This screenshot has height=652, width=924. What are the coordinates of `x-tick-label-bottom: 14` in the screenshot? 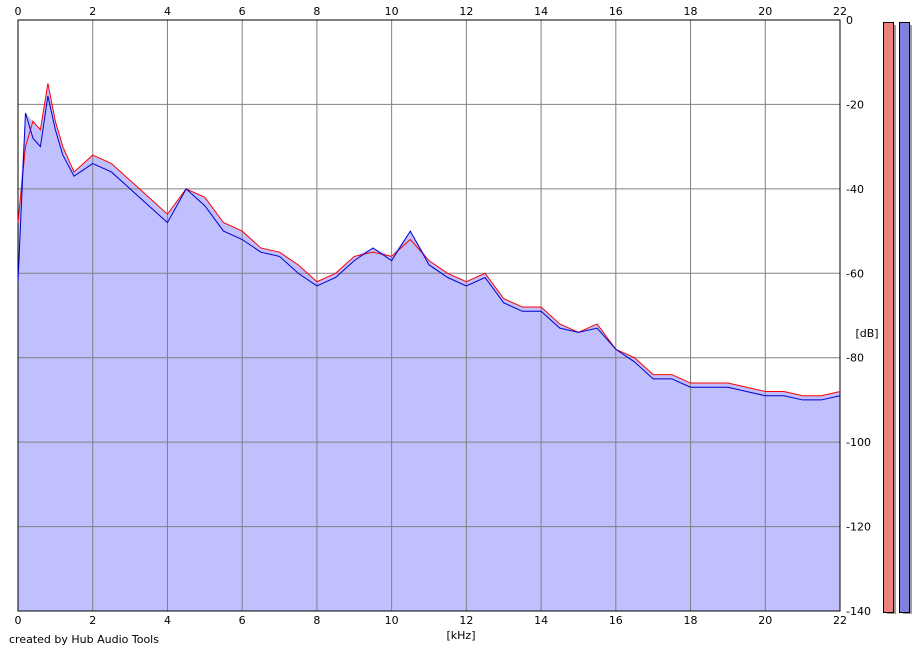 It's located at (541, 620).